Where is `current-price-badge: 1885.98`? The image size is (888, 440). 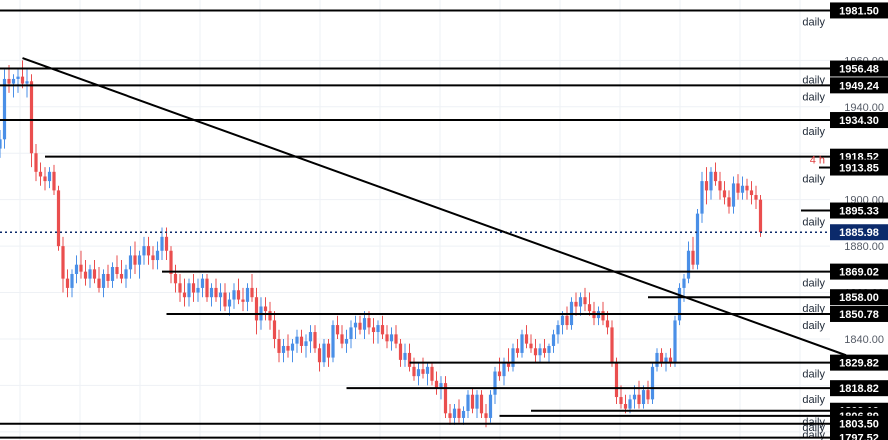
current-price-badge: 1885.98 is located at coordinates (859, 232).